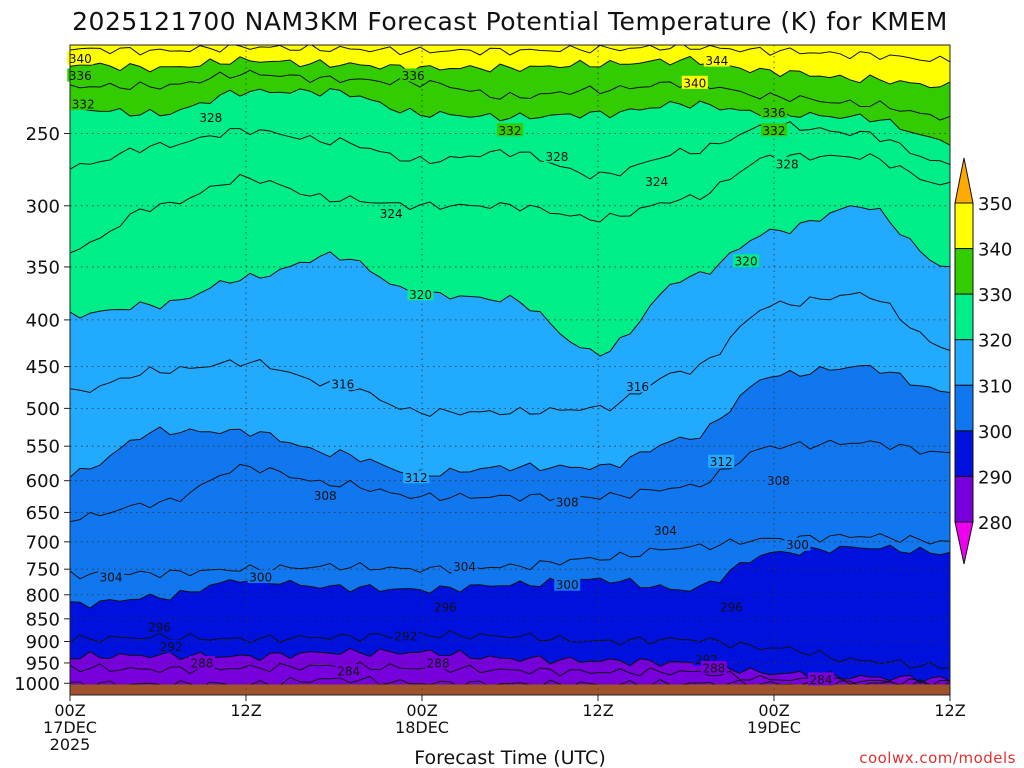 The height and width of the screenshot is (768, 1024). What do you see at coordinates (70, 744) in the screenshot?
I see `x-tick-label: 2025` at bounding box center [70, 744].